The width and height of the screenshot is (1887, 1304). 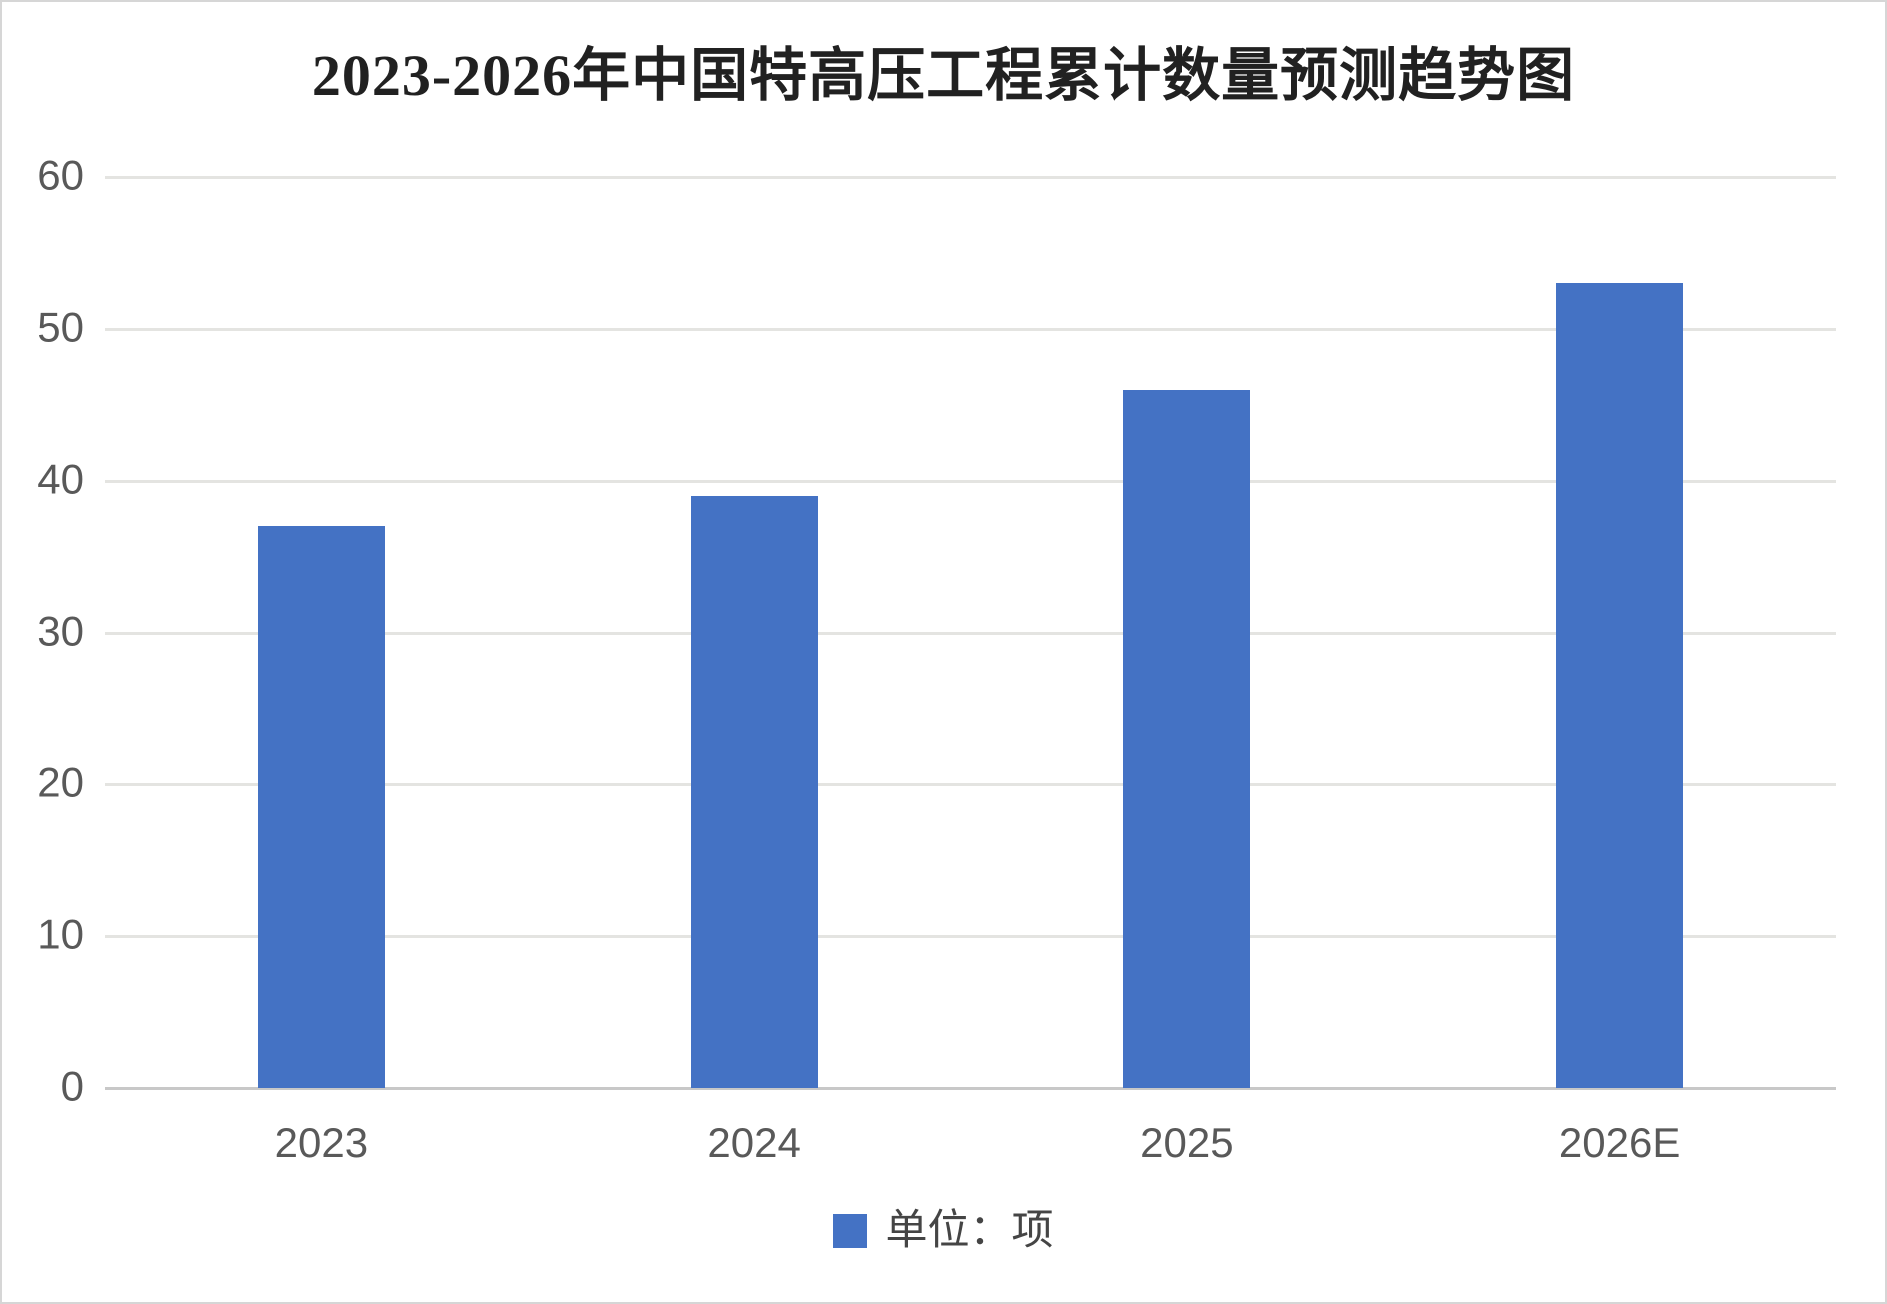 What do you see at coordinates (60, 175) in the screenshot?
I see `y-tick-label: 60` at bounding box center [60, 175].